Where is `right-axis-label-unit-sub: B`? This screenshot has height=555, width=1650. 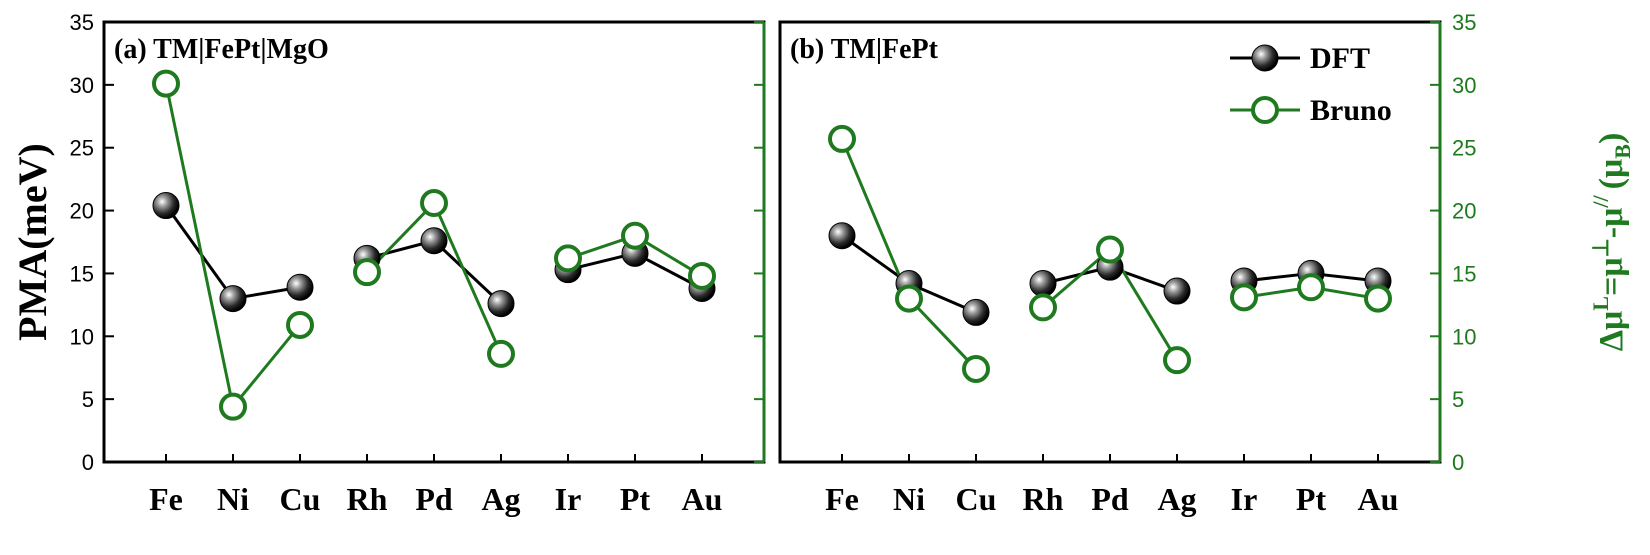
right-axis-label-unit-sub: B is located at coordinates (1622, 151).